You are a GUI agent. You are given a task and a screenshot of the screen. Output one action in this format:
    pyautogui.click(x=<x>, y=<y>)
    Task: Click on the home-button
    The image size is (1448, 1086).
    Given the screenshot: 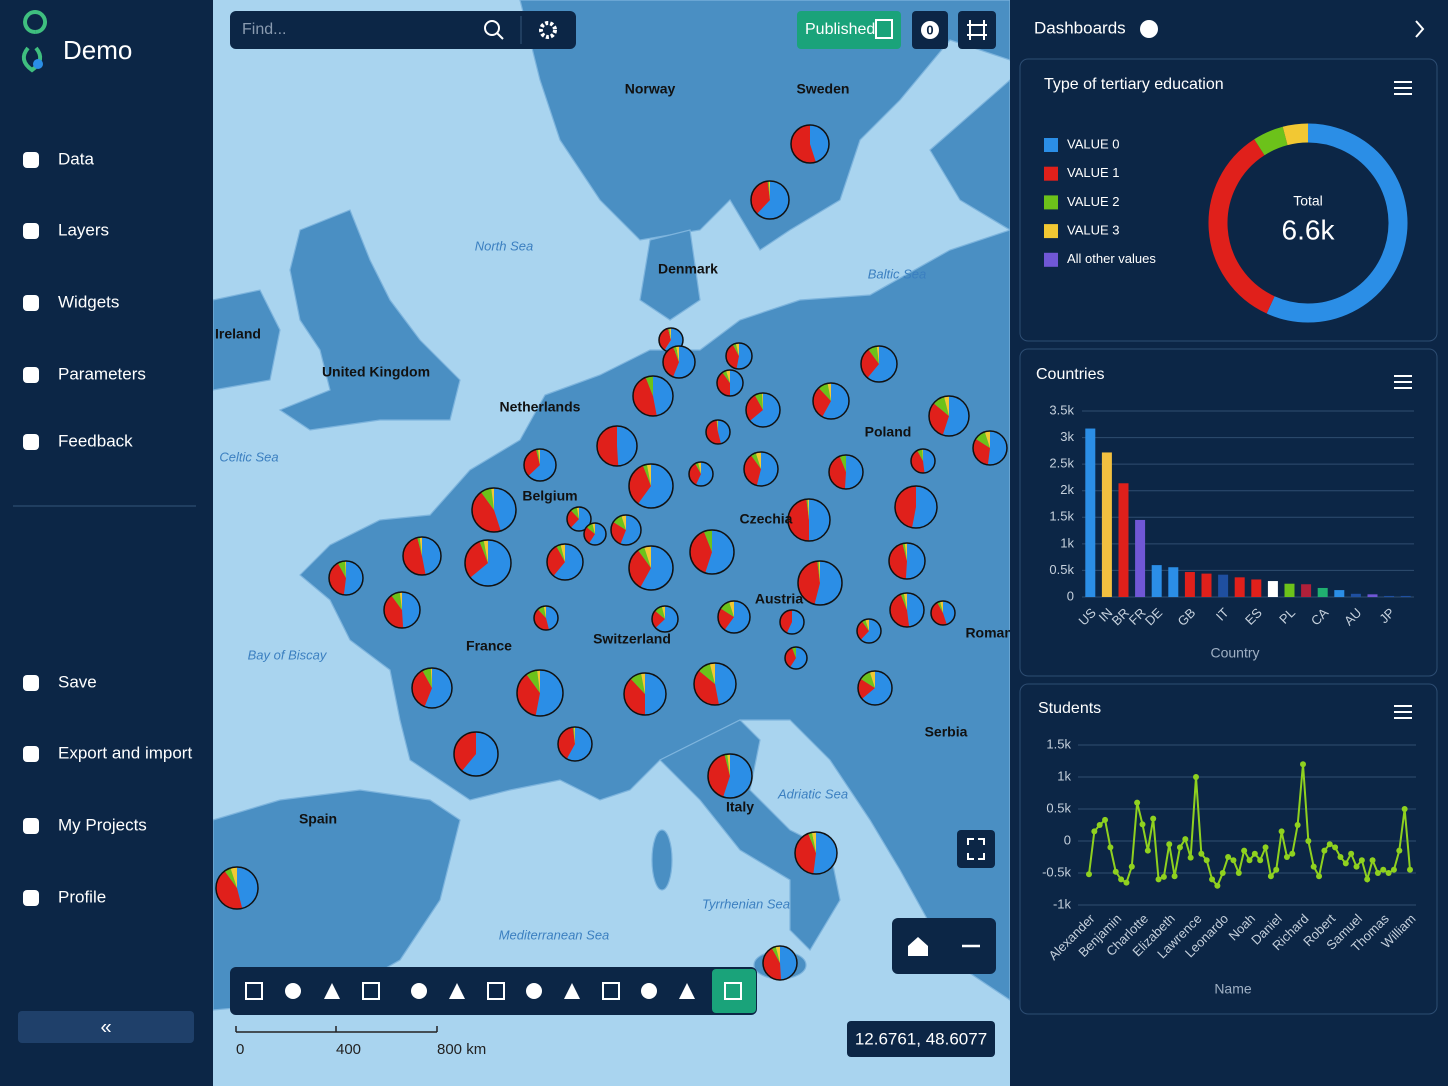 What is the action you would take?
    pyautogui.click(x=918, y=946)
    